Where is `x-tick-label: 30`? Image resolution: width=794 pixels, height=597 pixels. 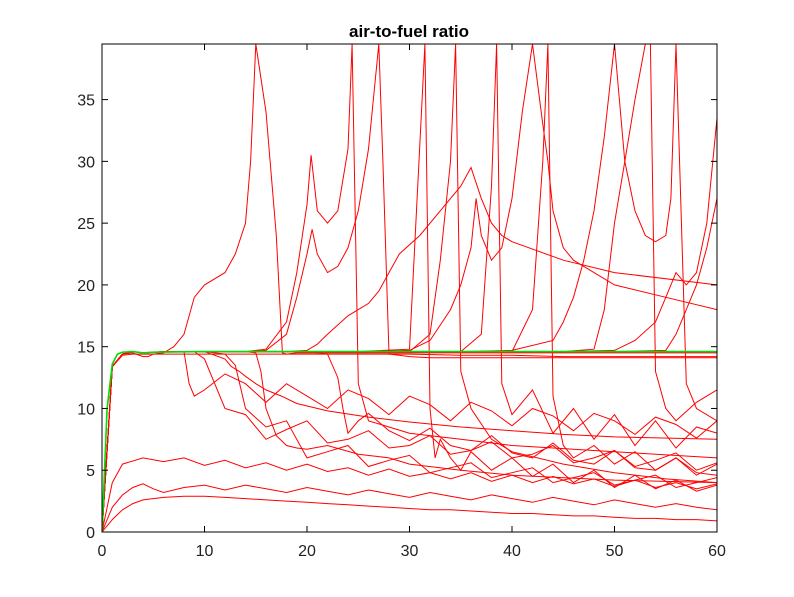
x-tick-label: 30 is located at coordinates (410, 551).